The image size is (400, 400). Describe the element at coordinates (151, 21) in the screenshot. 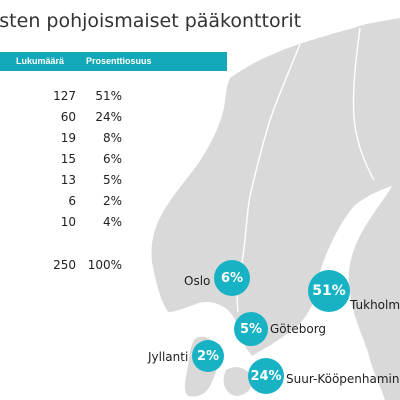

I see `chart-title: isten pohjoismaiset pääkonttorit` at that location.